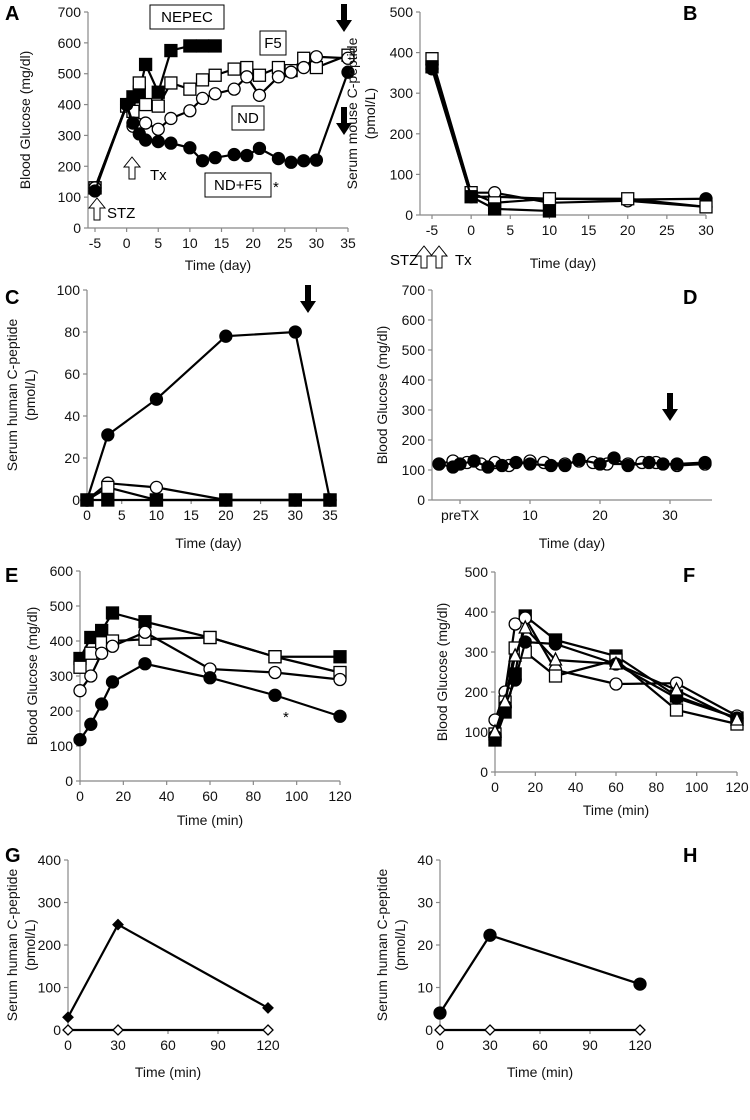 The height and width of the screenshot is (1120, 750). I want to click on series-ND, so click(221, 122).